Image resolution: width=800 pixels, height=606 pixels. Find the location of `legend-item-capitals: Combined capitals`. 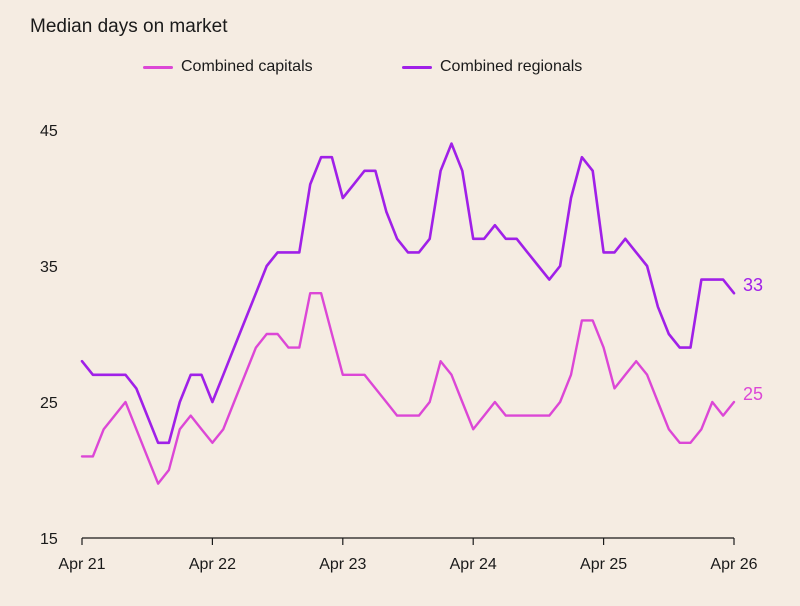

legend-item-capitals: Combined capitals is located at coordinates (228, 67).